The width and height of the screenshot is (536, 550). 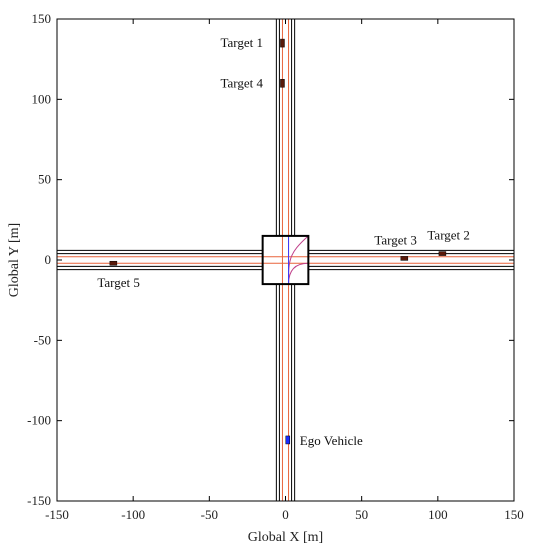 What do you see at coordinates (448, 235) in the screenshot?
I see `vehicle-label: Target 2` at bounding box center [448, 235].